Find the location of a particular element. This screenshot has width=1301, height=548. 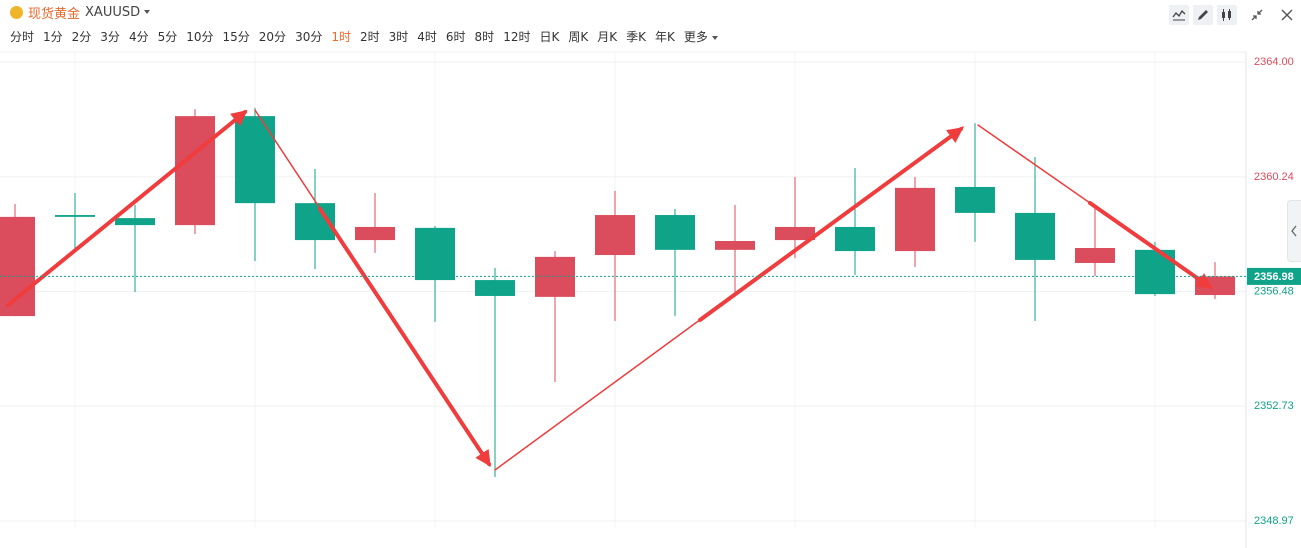

timeframe-option: 季K is located at coordinates (636, 37).